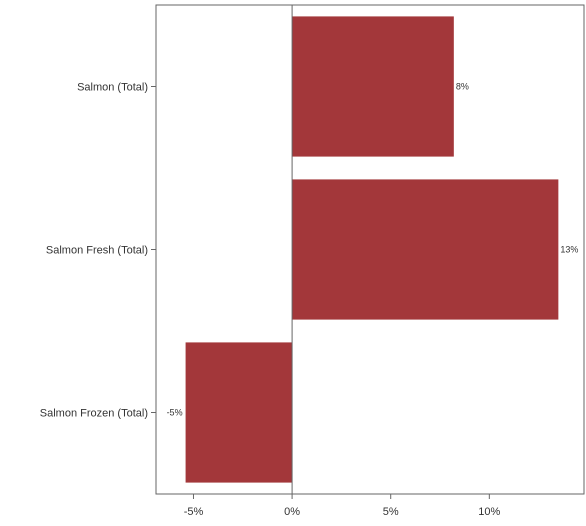 Image resolution: width=586 pixels, height=526 pixels. I want to click on data-label: 13%, so click(569, 250).